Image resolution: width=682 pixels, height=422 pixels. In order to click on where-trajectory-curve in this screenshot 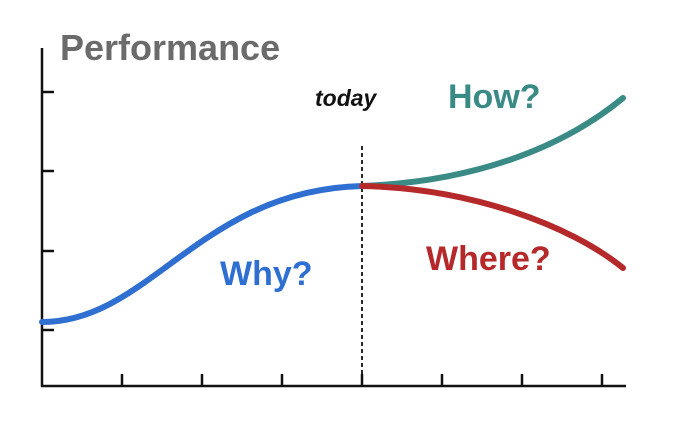, I will do `click(492, 227)`.